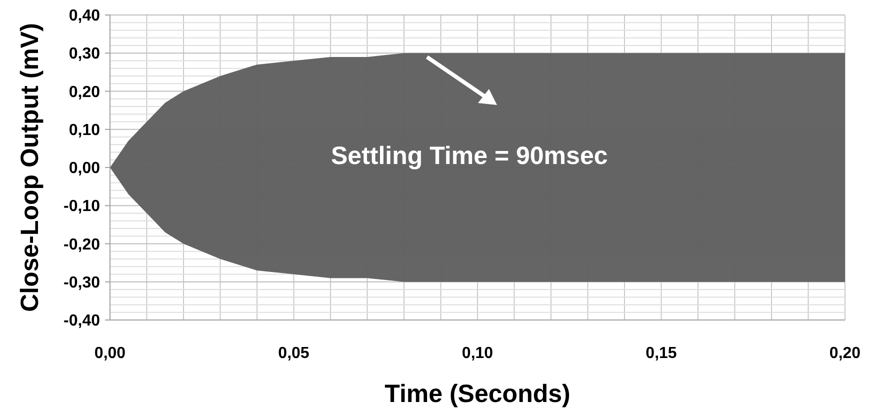  What do you see at coordinates (84, 54) in the screenshot?
I see `y-tick-label: 0,30` at bounding box center [84, 54].